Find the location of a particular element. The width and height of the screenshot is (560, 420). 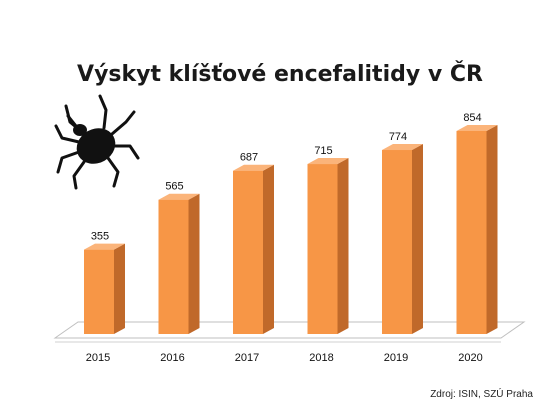

chart-floor is located at coordinates (289, 332).